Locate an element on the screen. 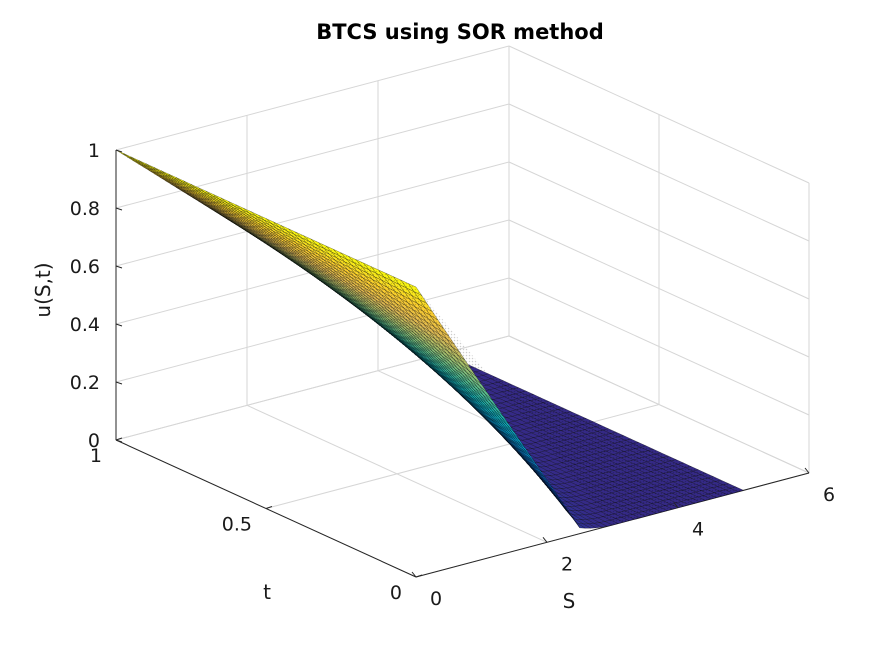  y-tick-label: 0 is located at coordinates (396, 593).